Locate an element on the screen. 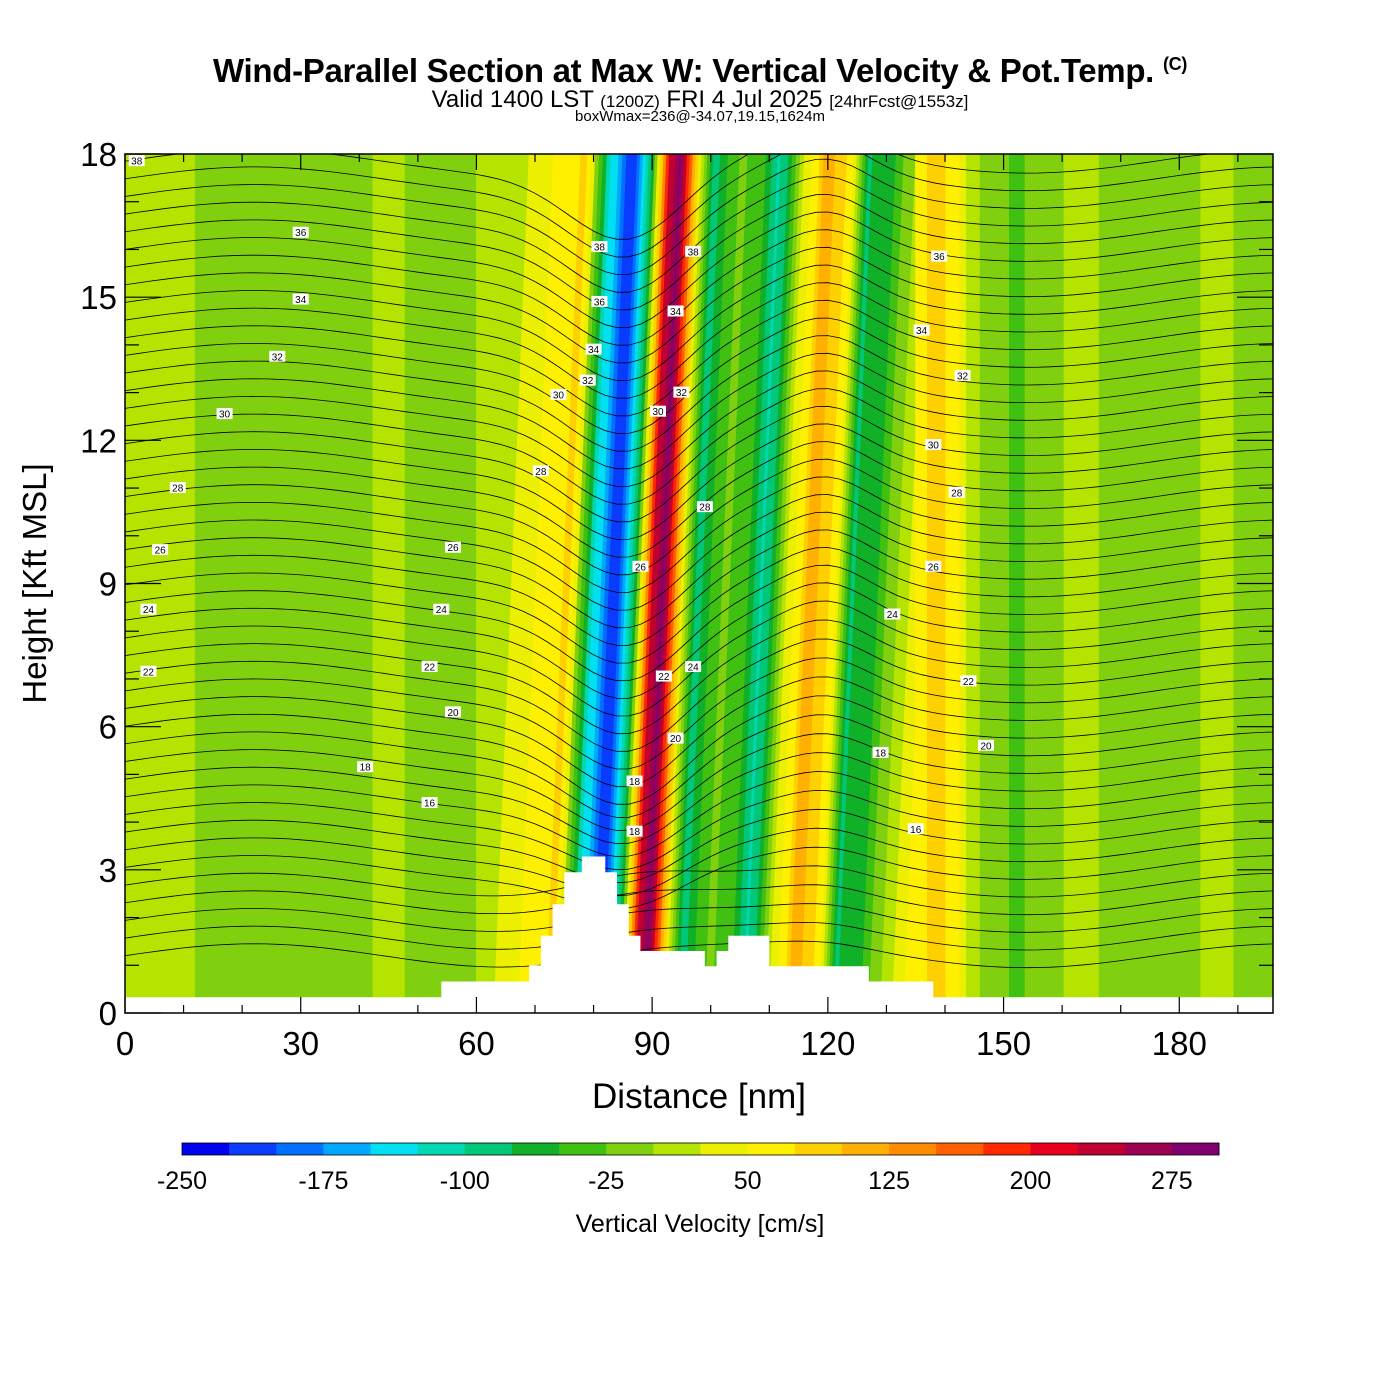  theta-contour-label-text: 26 is located at coordinates (934, 567).